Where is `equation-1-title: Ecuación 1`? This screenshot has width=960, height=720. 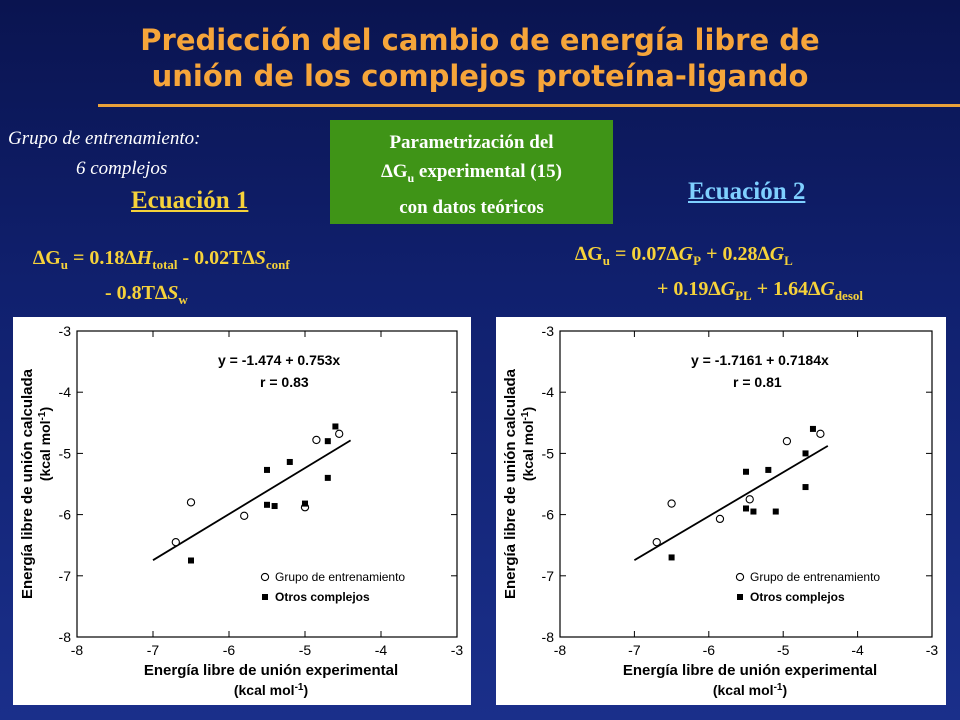 equation-1-title: Ecuación 1 is located at coordinates (190, 200).